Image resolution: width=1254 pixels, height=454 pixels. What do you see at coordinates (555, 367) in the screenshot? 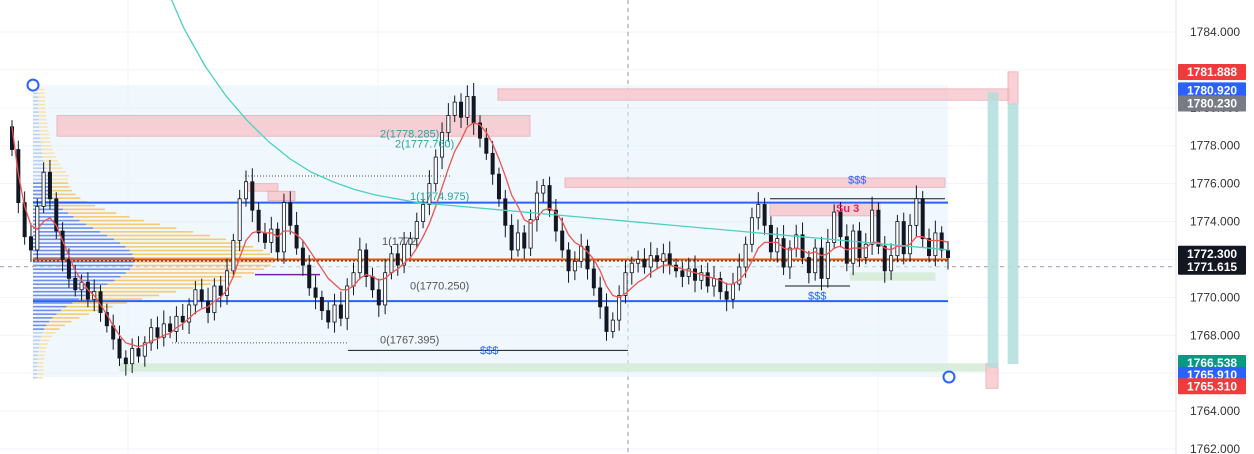
I see `demand-zone` at bounding box center [555, 367].